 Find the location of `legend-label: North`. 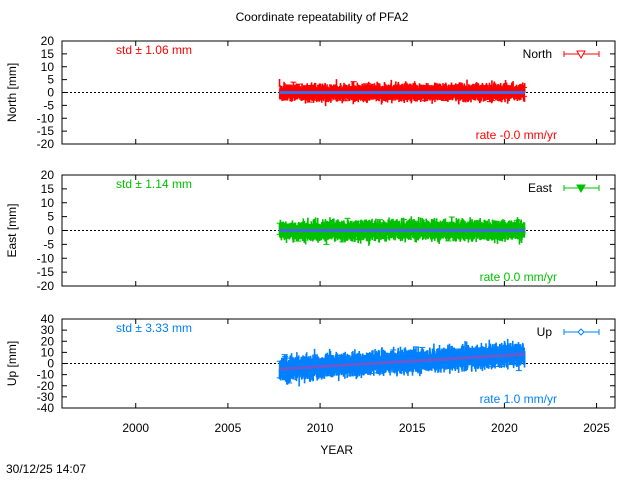

legend-label: North is located at coordinates (537, 54).